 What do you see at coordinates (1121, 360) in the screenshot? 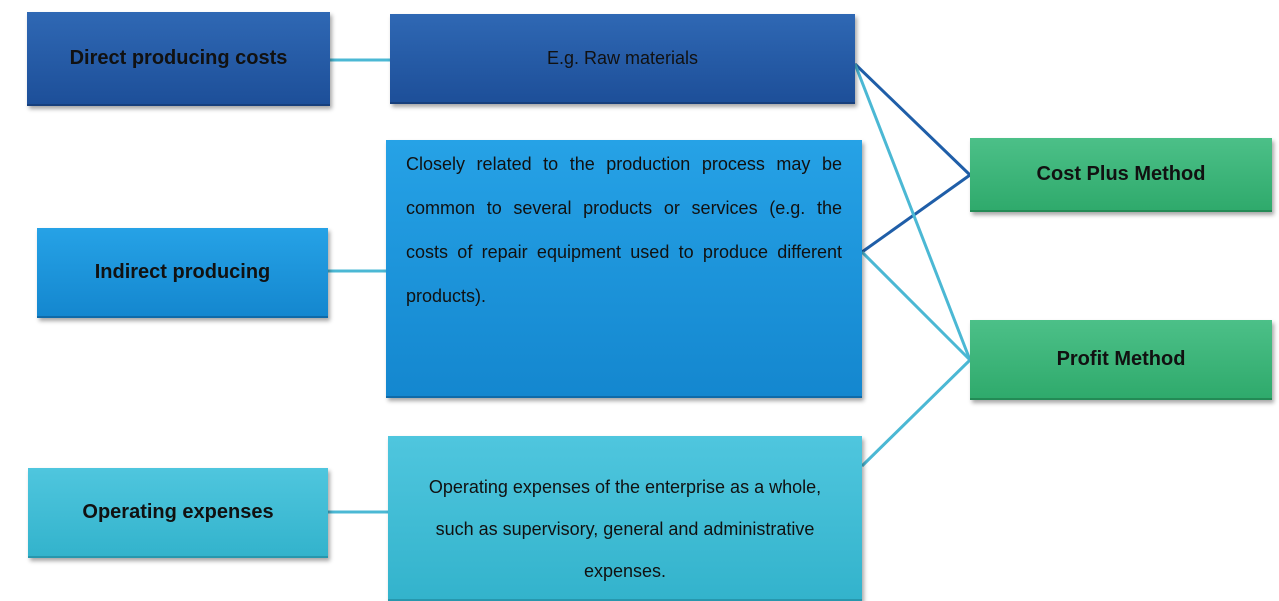
I see `node: Profit Method` at bounding box center [1121, 360].